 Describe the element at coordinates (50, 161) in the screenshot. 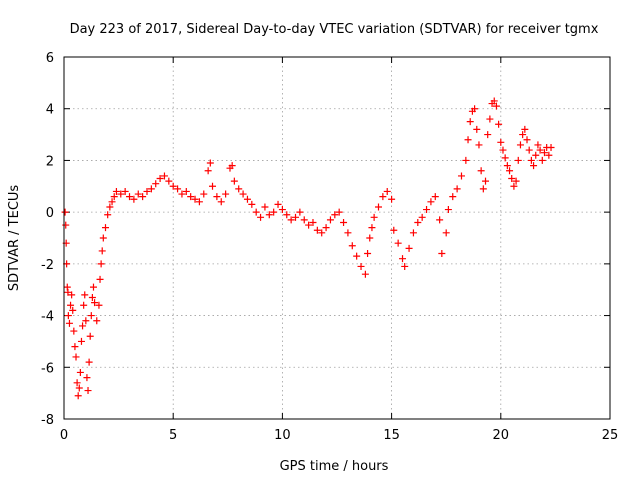

I see `y-tick-label: 2` at that location.